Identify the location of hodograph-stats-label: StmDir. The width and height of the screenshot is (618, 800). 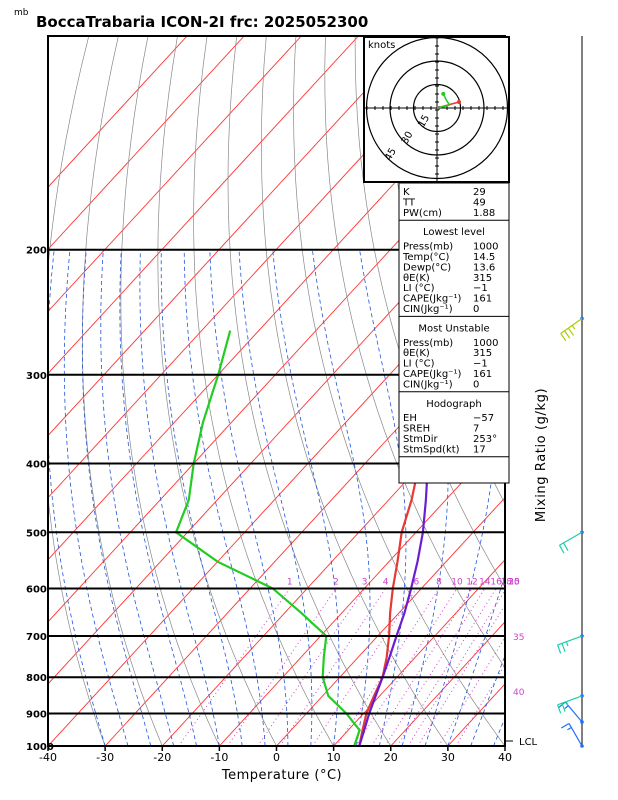
(420, 439).